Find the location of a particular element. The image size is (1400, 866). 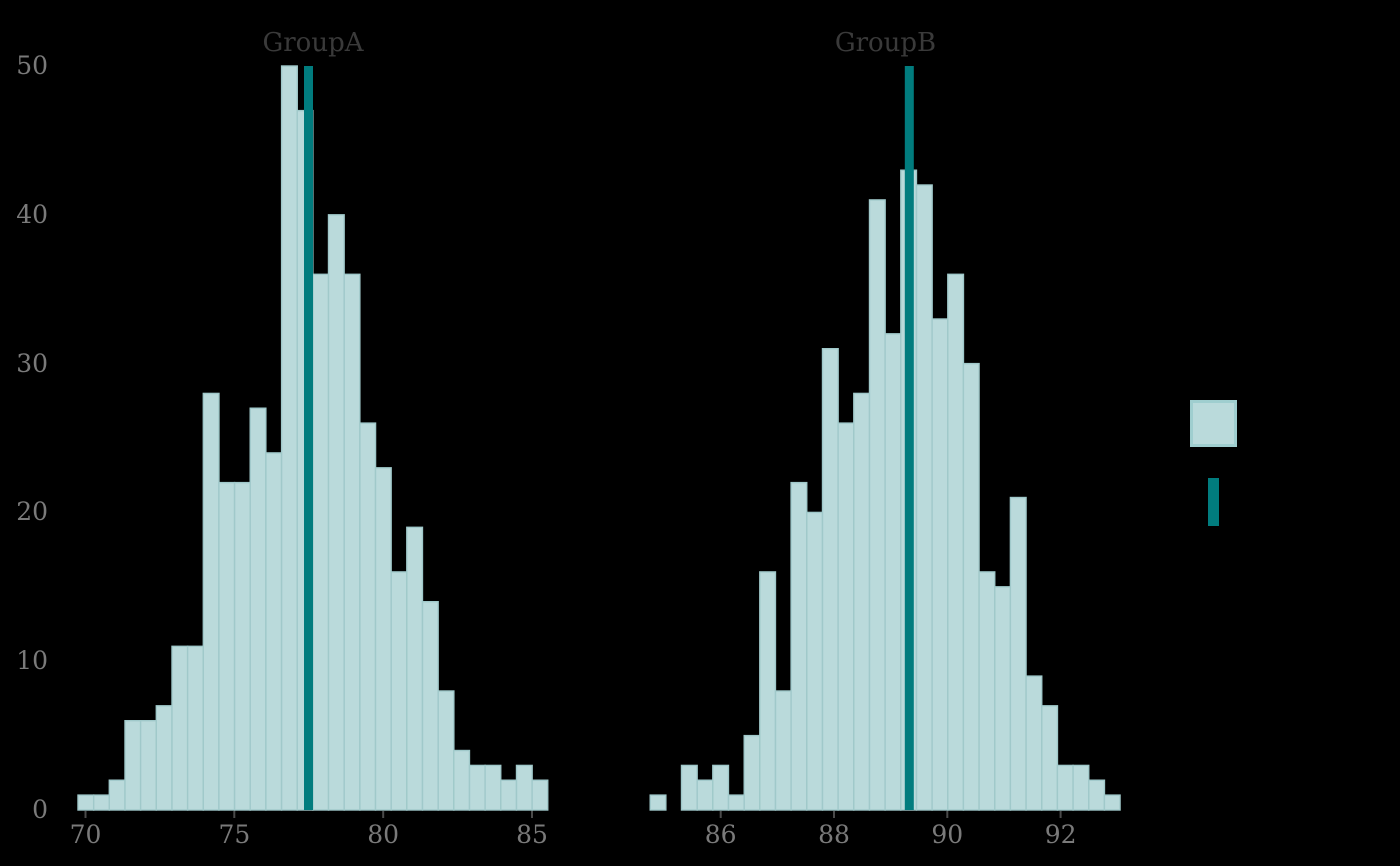

x-tick-label: 88 is located at coordinates (834, 834).